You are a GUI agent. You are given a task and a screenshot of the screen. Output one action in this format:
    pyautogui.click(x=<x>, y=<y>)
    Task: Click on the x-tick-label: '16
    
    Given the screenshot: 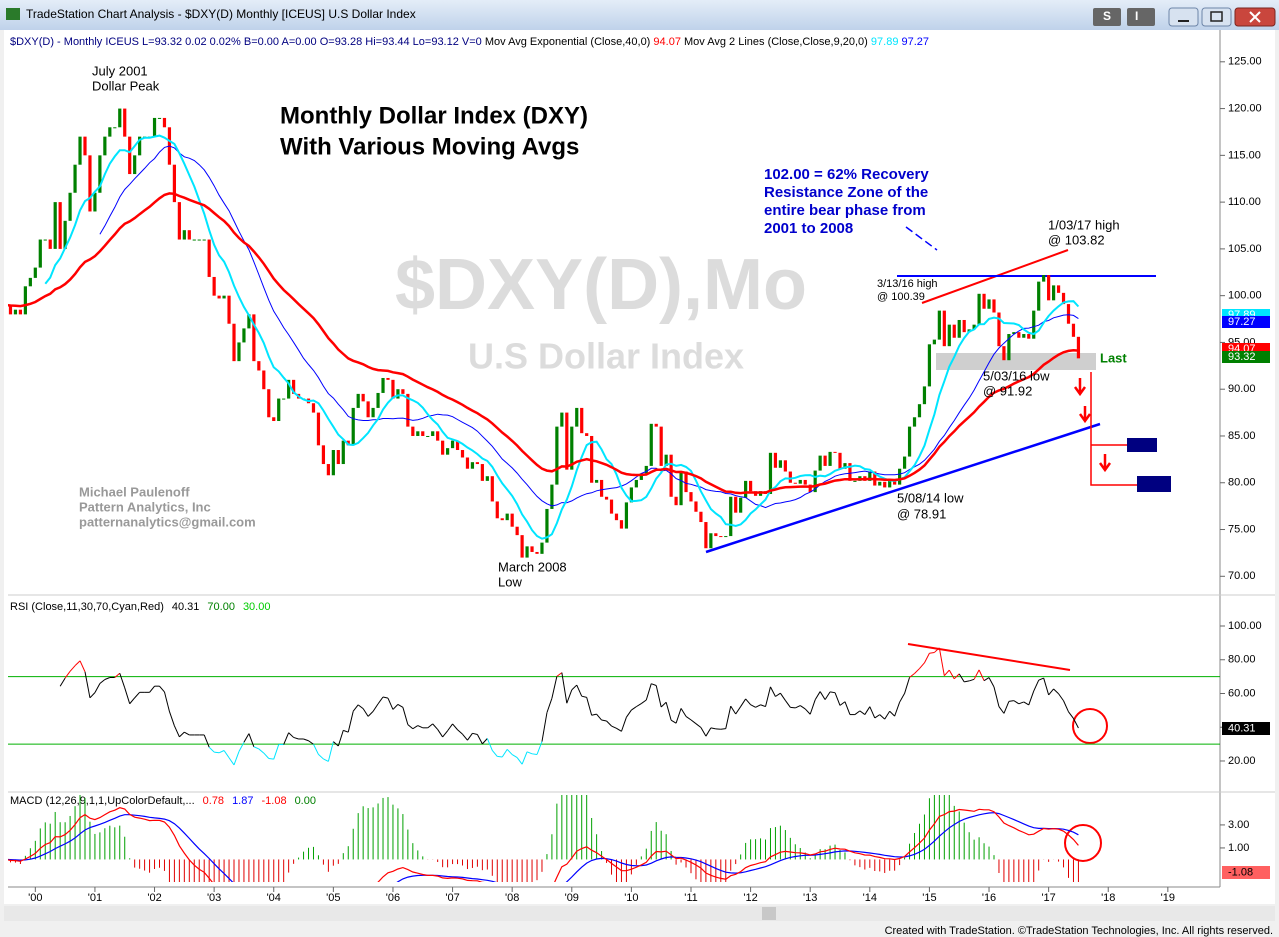 What is the action you would take?
    pyautogui.click(x=989, y=898)
    